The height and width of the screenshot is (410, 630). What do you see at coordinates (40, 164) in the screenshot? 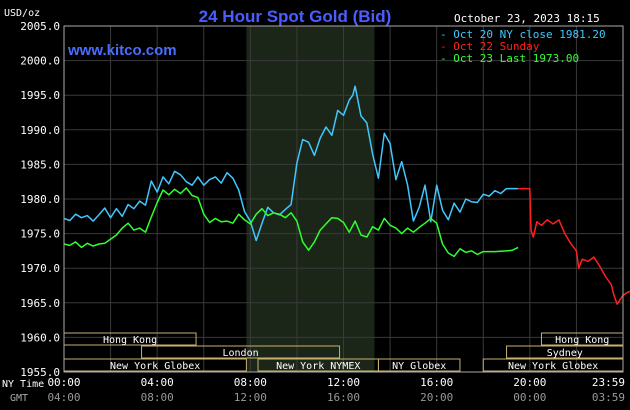
I see `y-tick-label: 1985.0` at bounding box center [40, 164].